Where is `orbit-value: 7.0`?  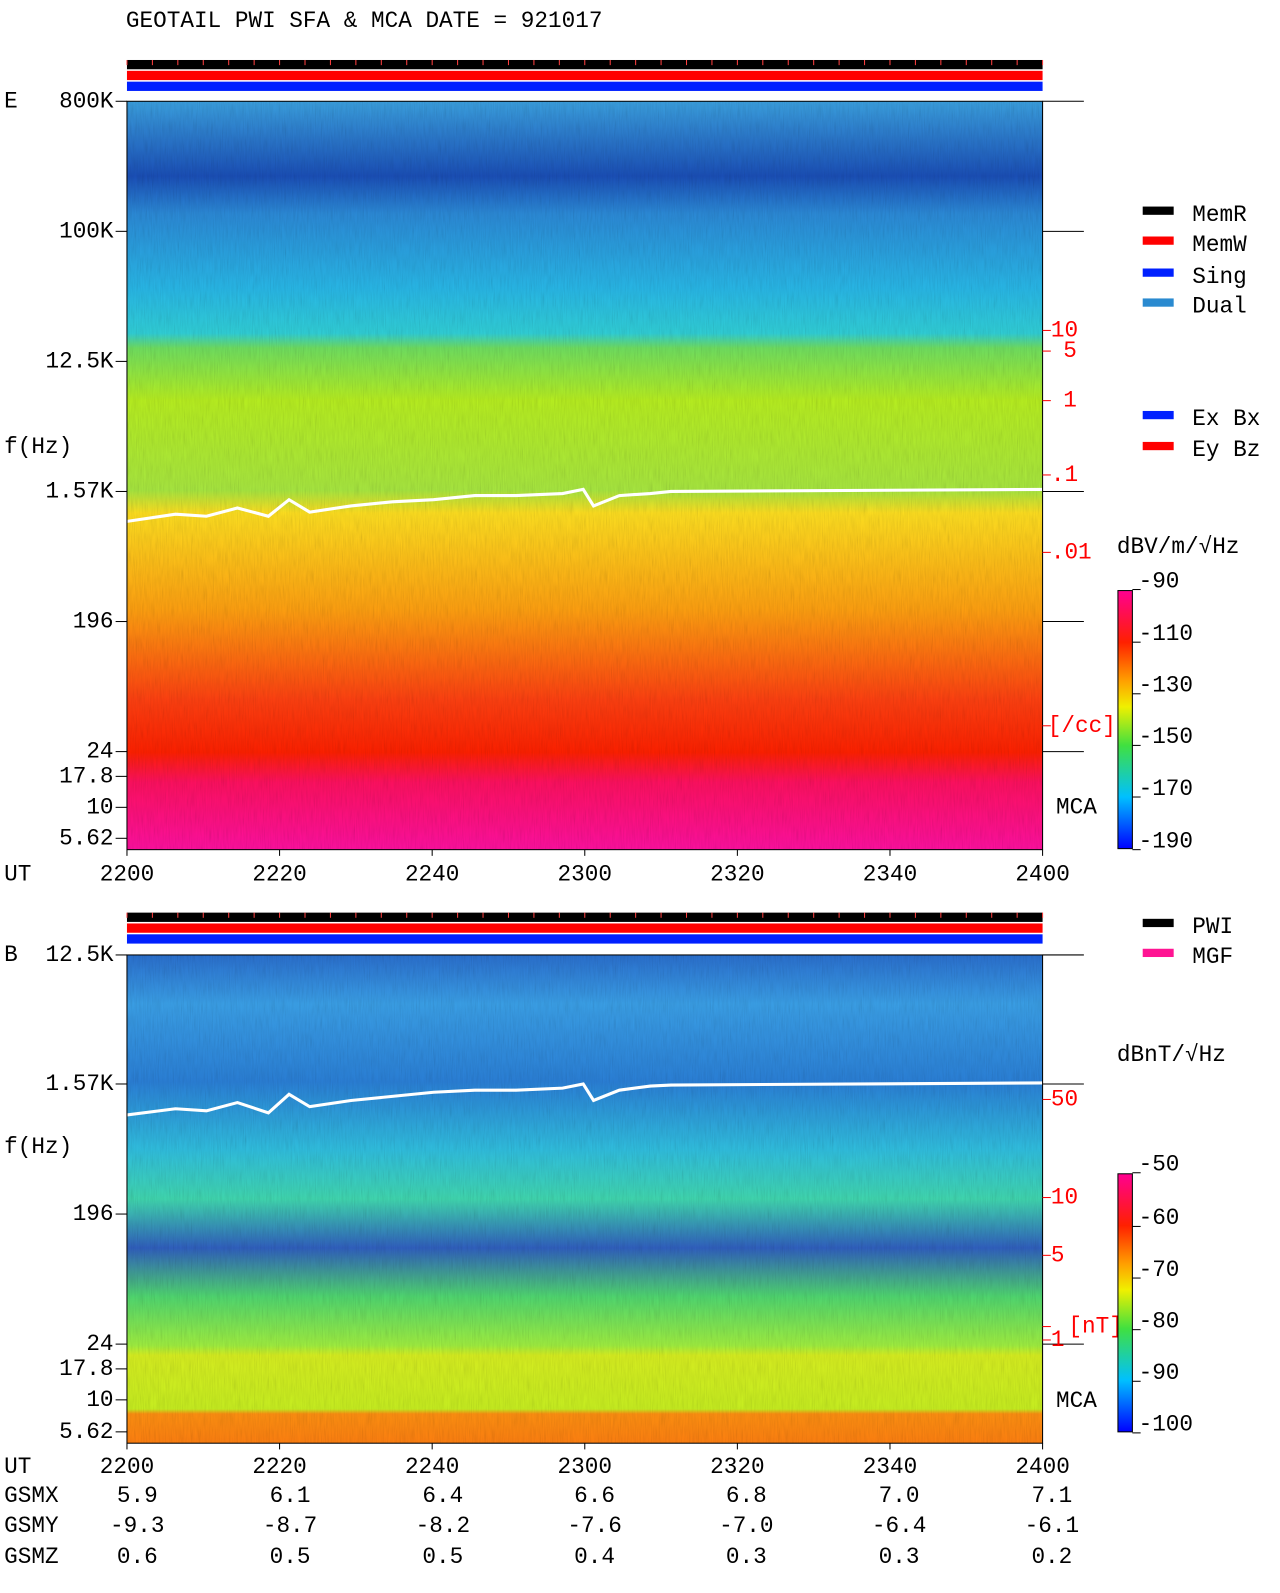 orbit-value: 7.0 is located at coordinates (899, 1496).